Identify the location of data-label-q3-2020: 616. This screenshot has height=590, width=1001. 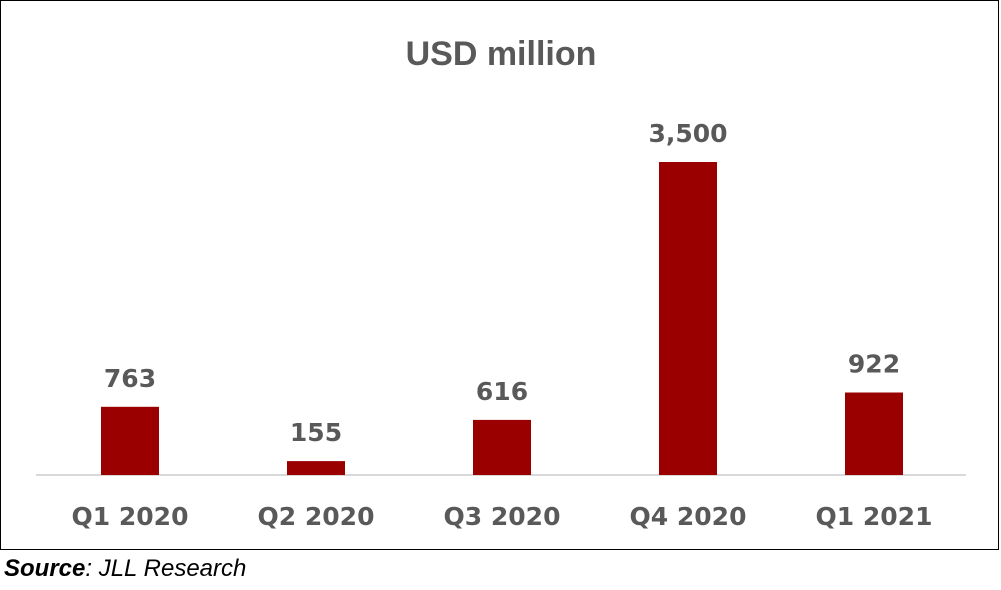
(502, 391).